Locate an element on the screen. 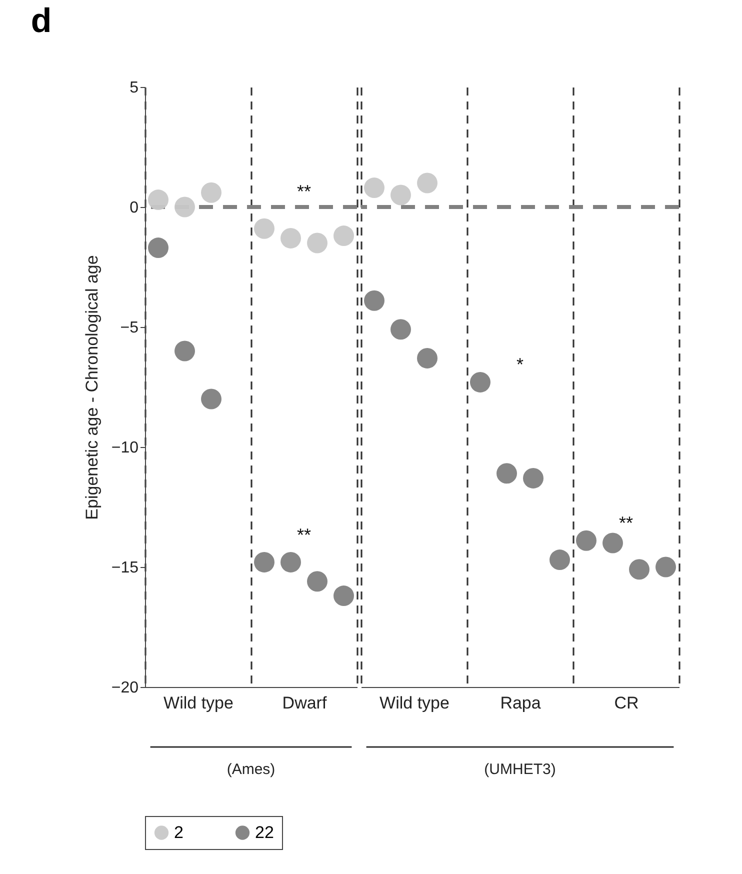  x-tick-label: Rapa is located at coordinates (521, 703).